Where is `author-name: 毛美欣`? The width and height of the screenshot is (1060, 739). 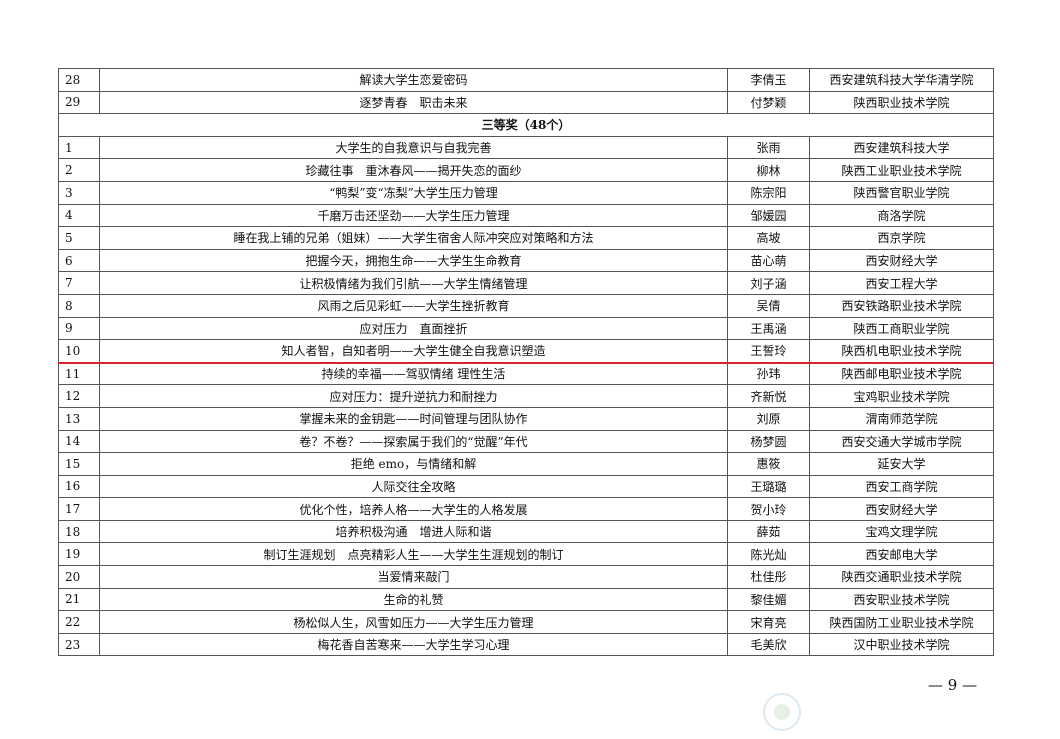 author-name: 毛美欣 is located at coordinates (768, 644).